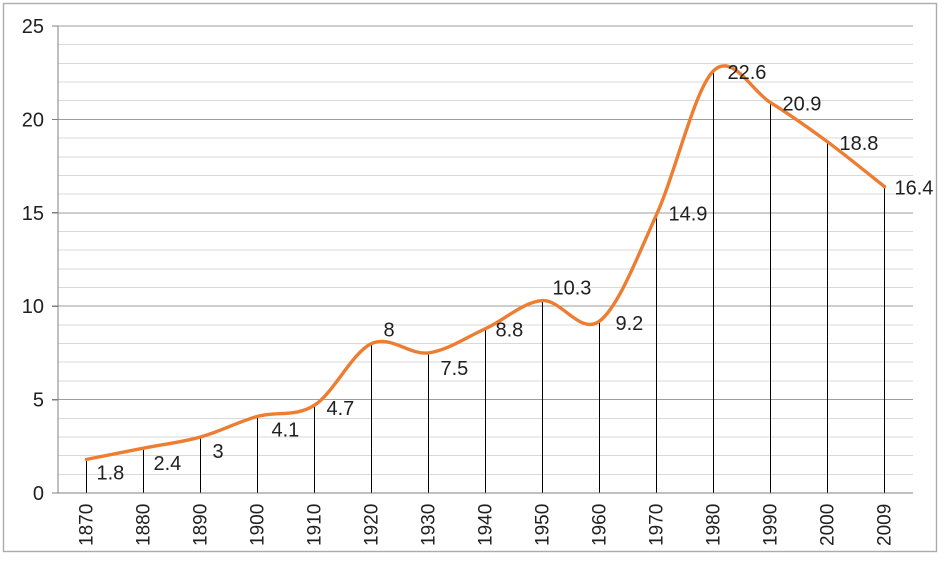 The image size is (947, 566). What do you see at coordinates (33, 307) in the screenshot?
I see `y-axis-tick-label: 10` at bounding box center [33, 307].